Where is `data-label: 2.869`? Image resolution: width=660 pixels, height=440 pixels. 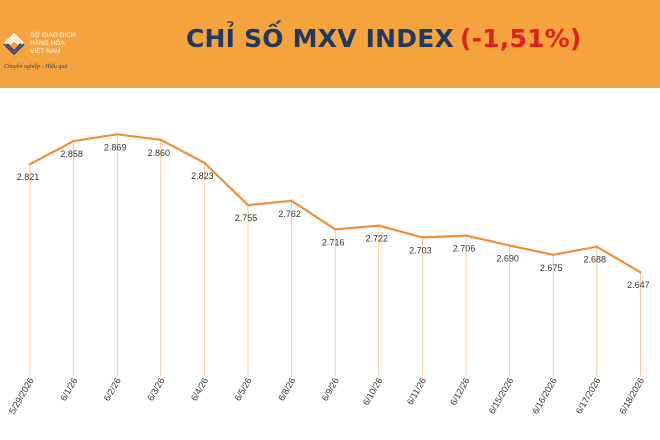 data-label: 2.869 is located at coordinates (115, 147).